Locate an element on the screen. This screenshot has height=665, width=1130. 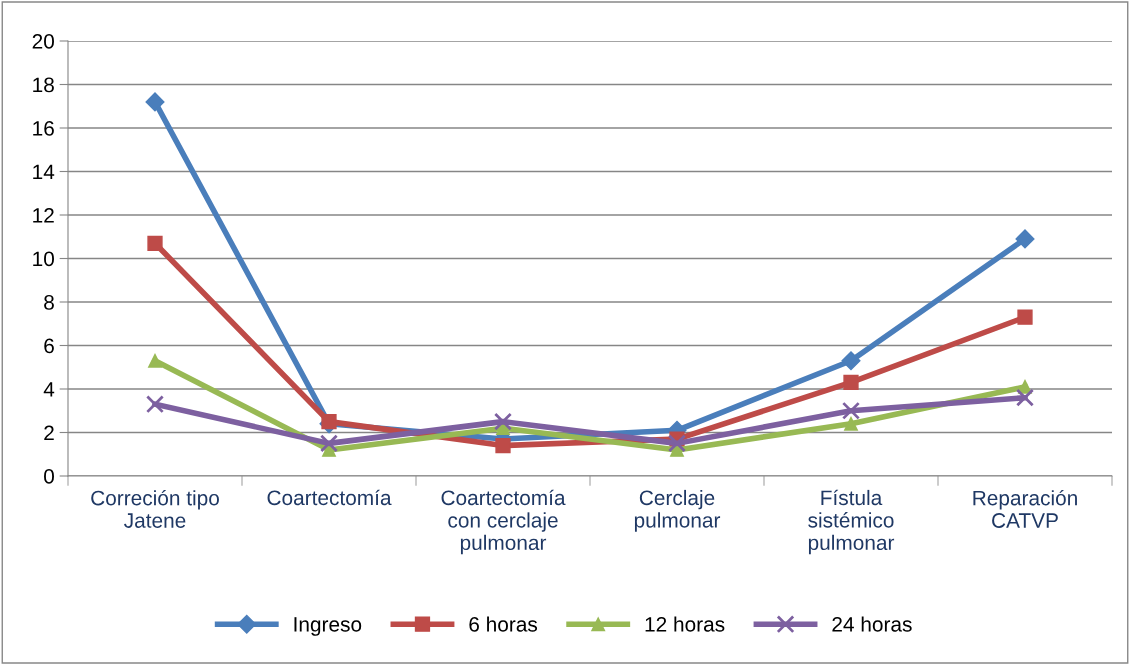
legend-label: Ingreso is located at coordinates (328, 626).